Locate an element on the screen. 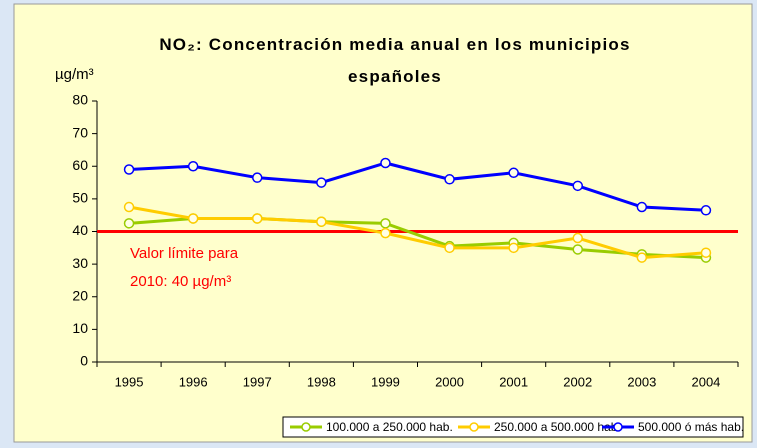 This screenshot has width=757, height=448. x-tick-label: 1995 is located at coordinates (129, 381).